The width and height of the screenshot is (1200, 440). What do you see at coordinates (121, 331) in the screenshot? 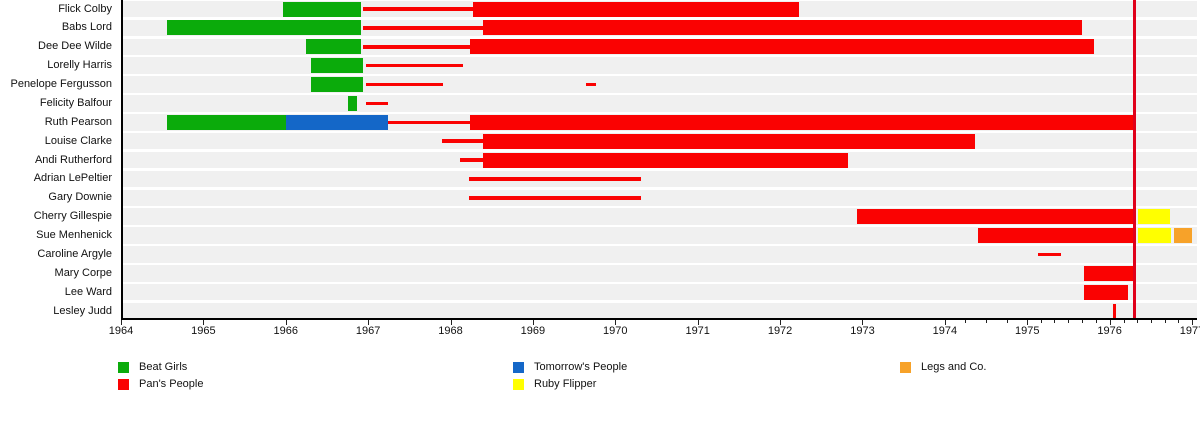
I see `x-axis-tick-label: 1964` at bounding box center [121, 331].